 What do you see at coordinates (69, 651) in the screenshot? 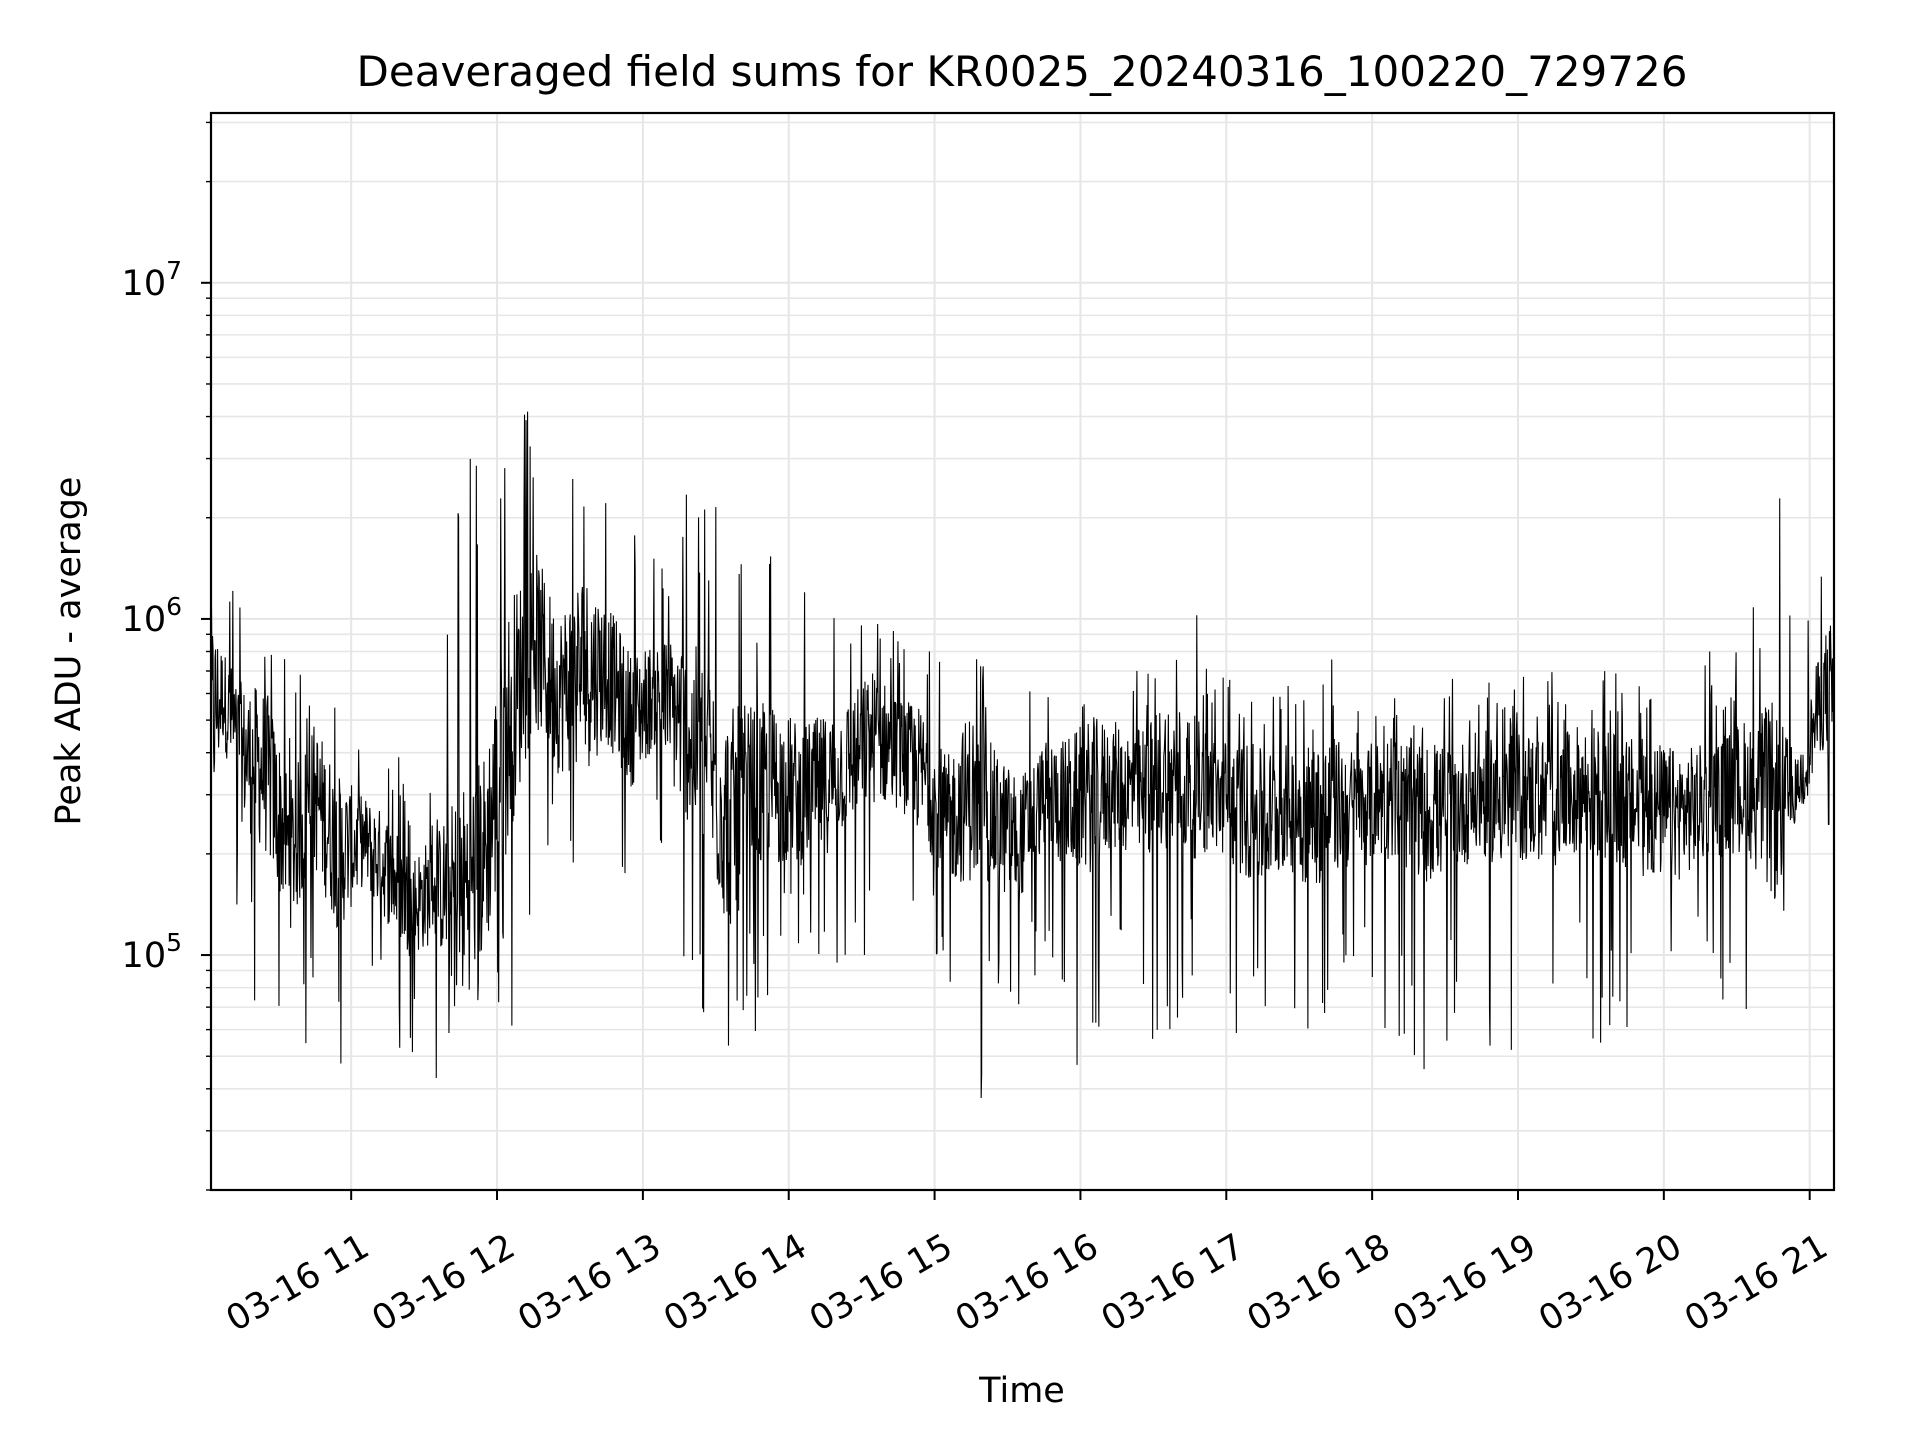
I see `y-axis-label: Peak ADU - average` at bounding box center [69, 651].